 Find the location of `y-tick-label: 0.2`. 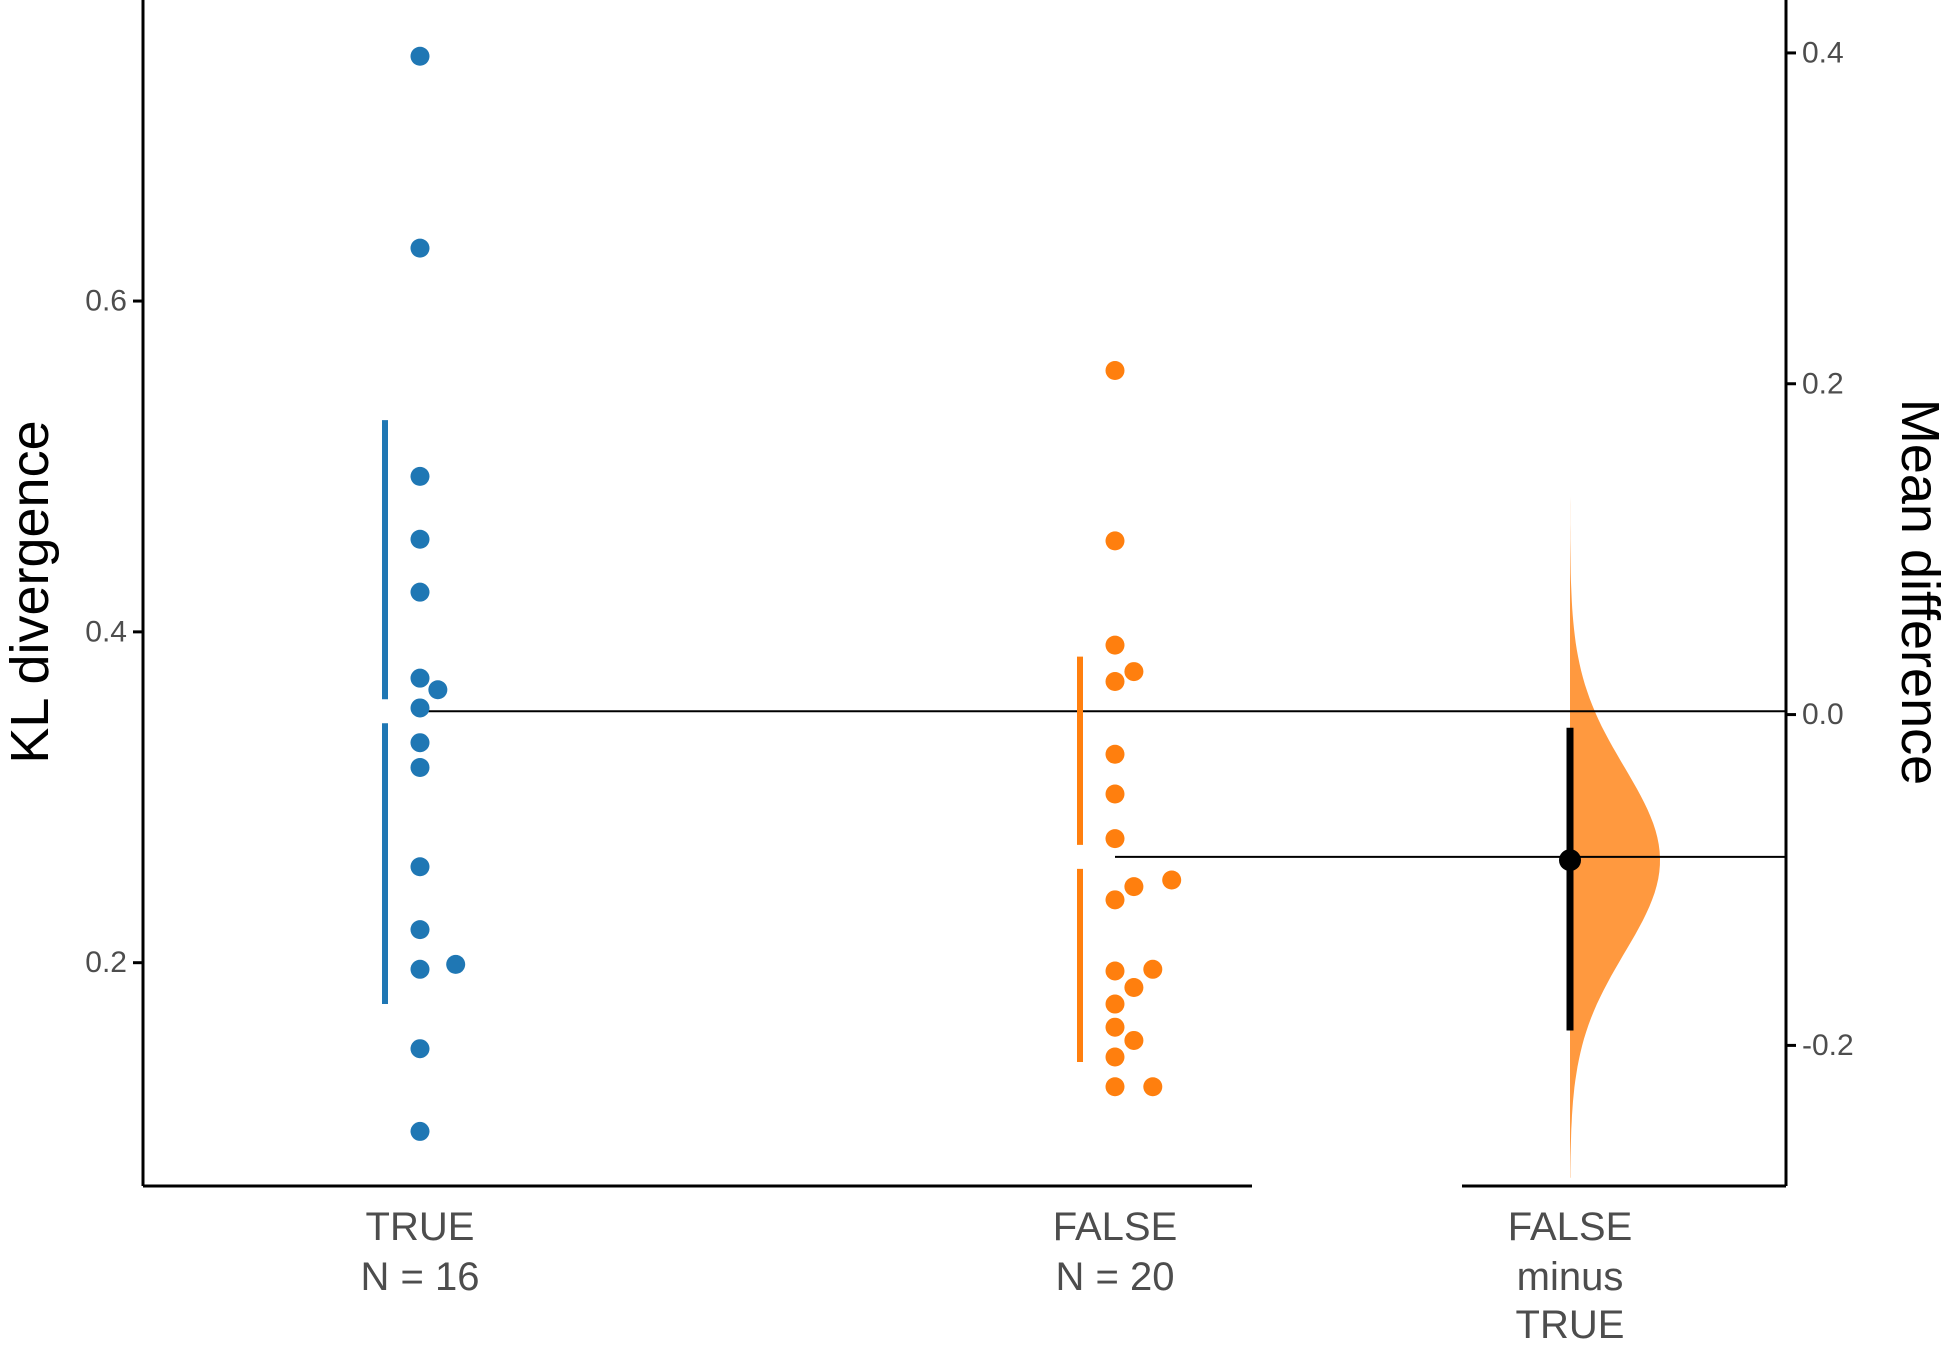

y-tick-label: 0.2 is located at coordinates (106, 962).